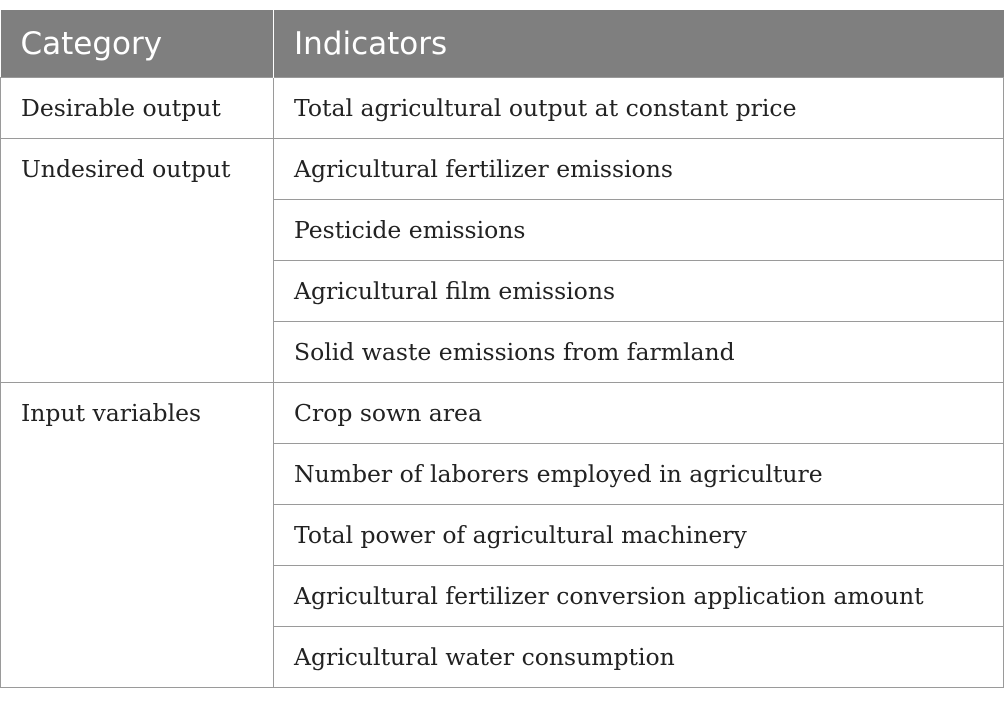 The width and height of the screenshot is (1004, 709). Describe the element at coordinates (638, 169) in the screenshot. I see `indicator-cell: Agricultural fertilizer emissions` at that location.